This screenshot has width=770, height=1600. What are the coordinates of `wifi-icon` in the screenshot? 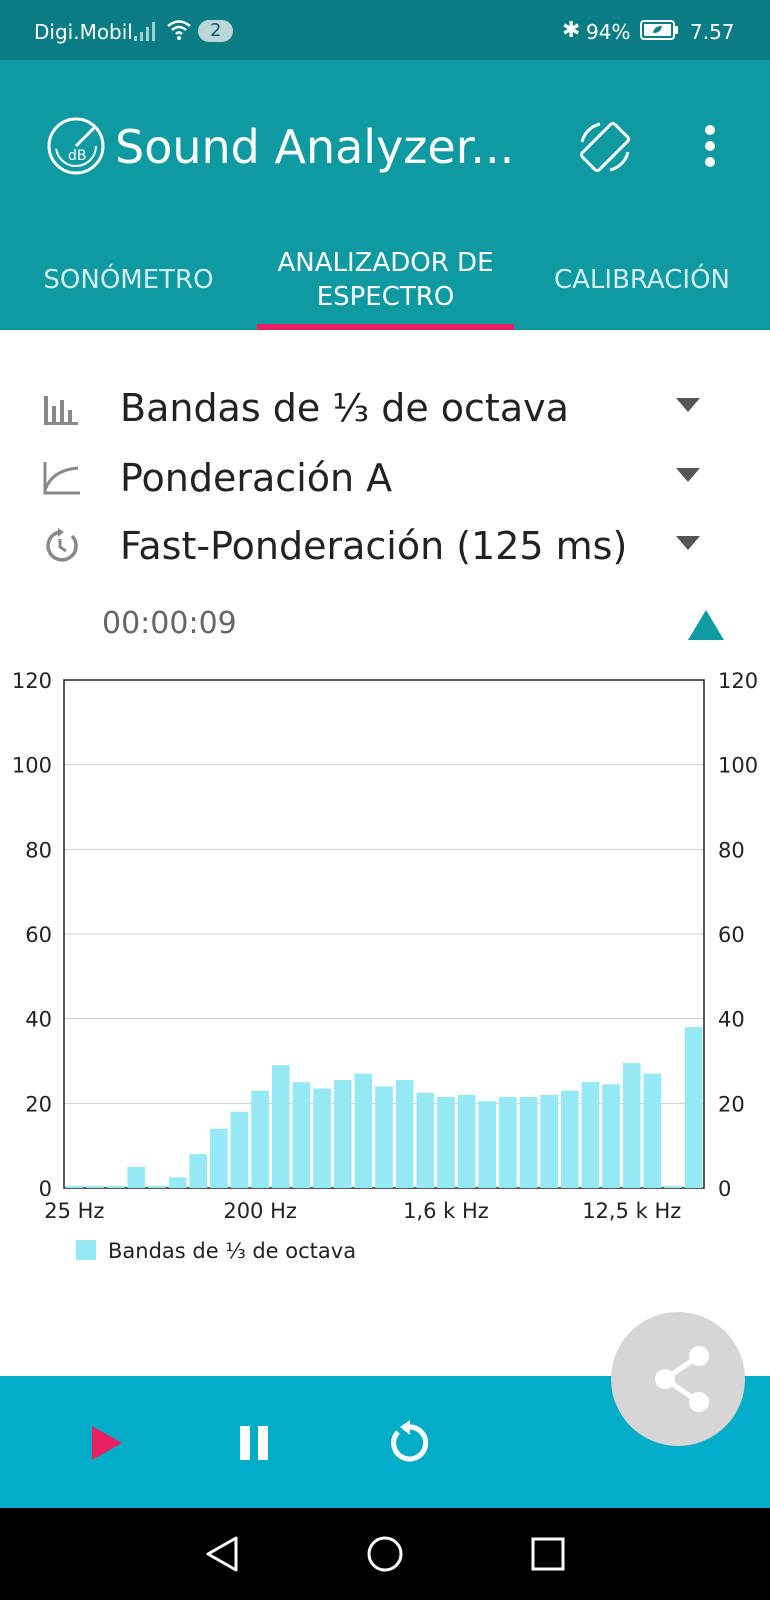 It's located at (179, 30).